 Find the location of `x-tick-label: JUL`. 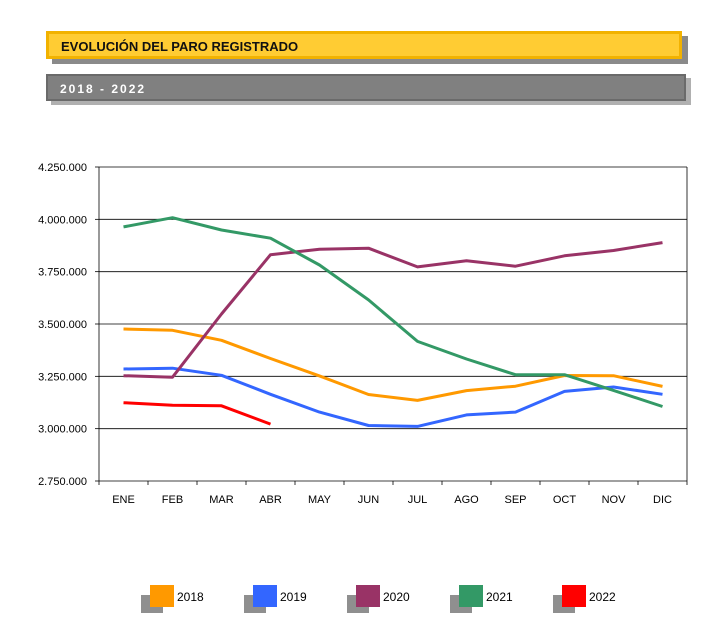

x-tick-label: JUL is located at coordinates (418, 500).